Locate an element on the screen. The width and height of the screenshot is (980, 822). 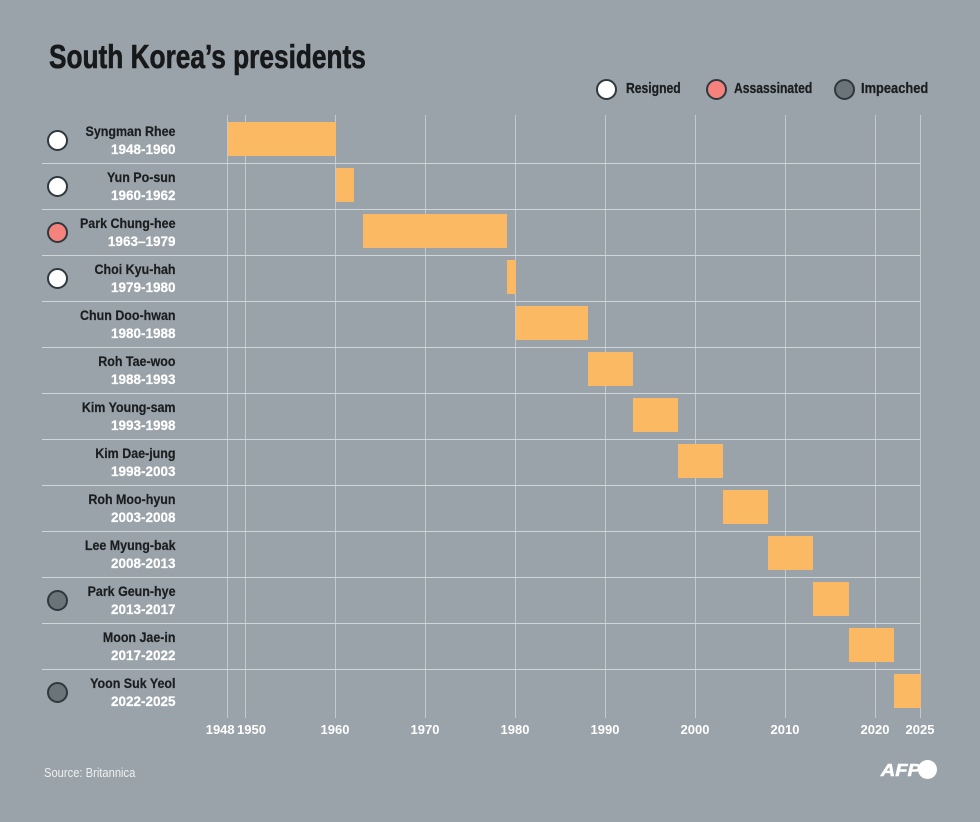
svg-text: AFP is located at coordinates (901, 769).